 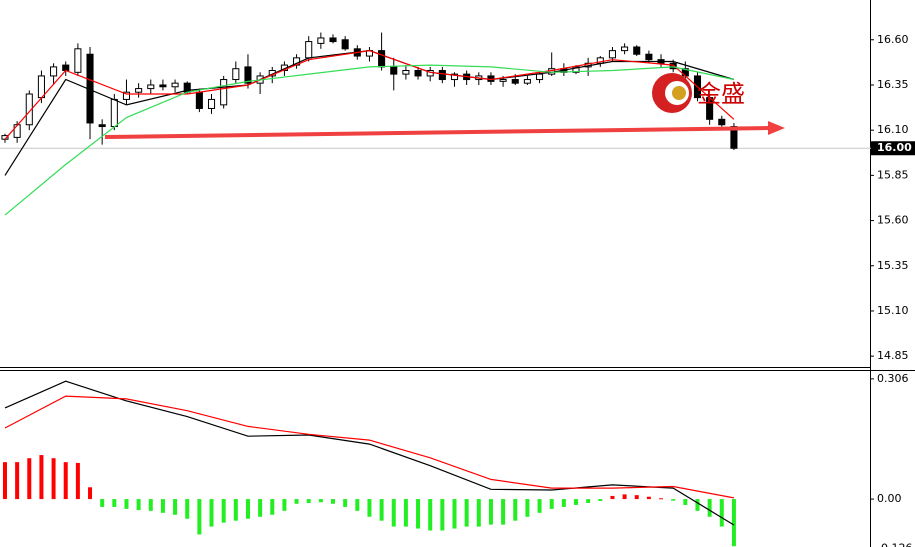 I want to click on y-tick-label: 16.60, so click(x=893, y=39).